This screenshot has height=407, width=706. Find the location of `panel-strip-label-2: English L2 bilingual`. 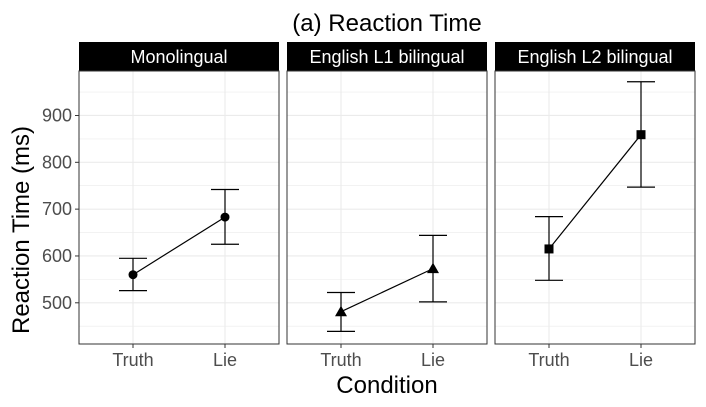

panel-strip-label-2: English L2 bilingual is located at coordinates (594, 57).